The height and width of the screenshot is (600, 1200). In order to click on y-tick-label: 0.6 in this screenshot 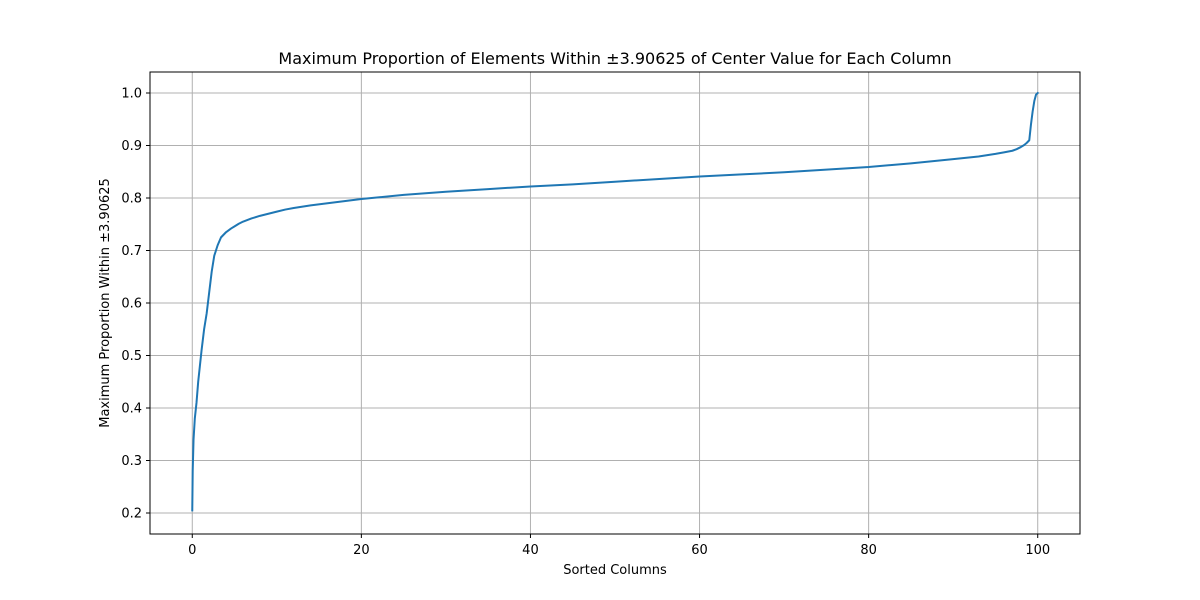, I will do `click(131, 304)`.